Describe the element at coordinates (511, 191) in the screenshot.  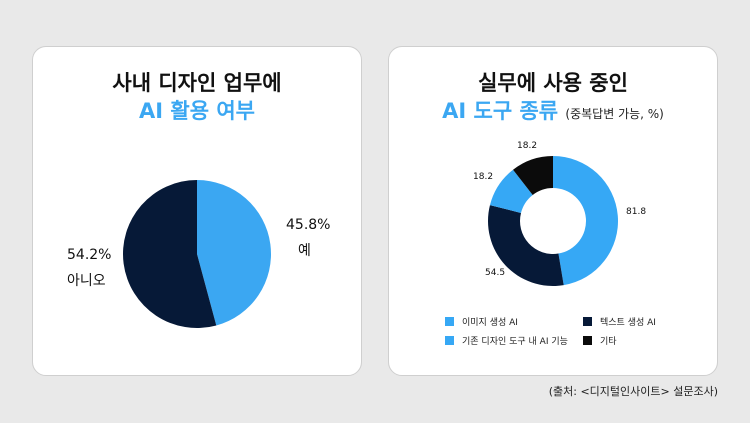
I see `donut-slice-design-tool-ai` at that location.